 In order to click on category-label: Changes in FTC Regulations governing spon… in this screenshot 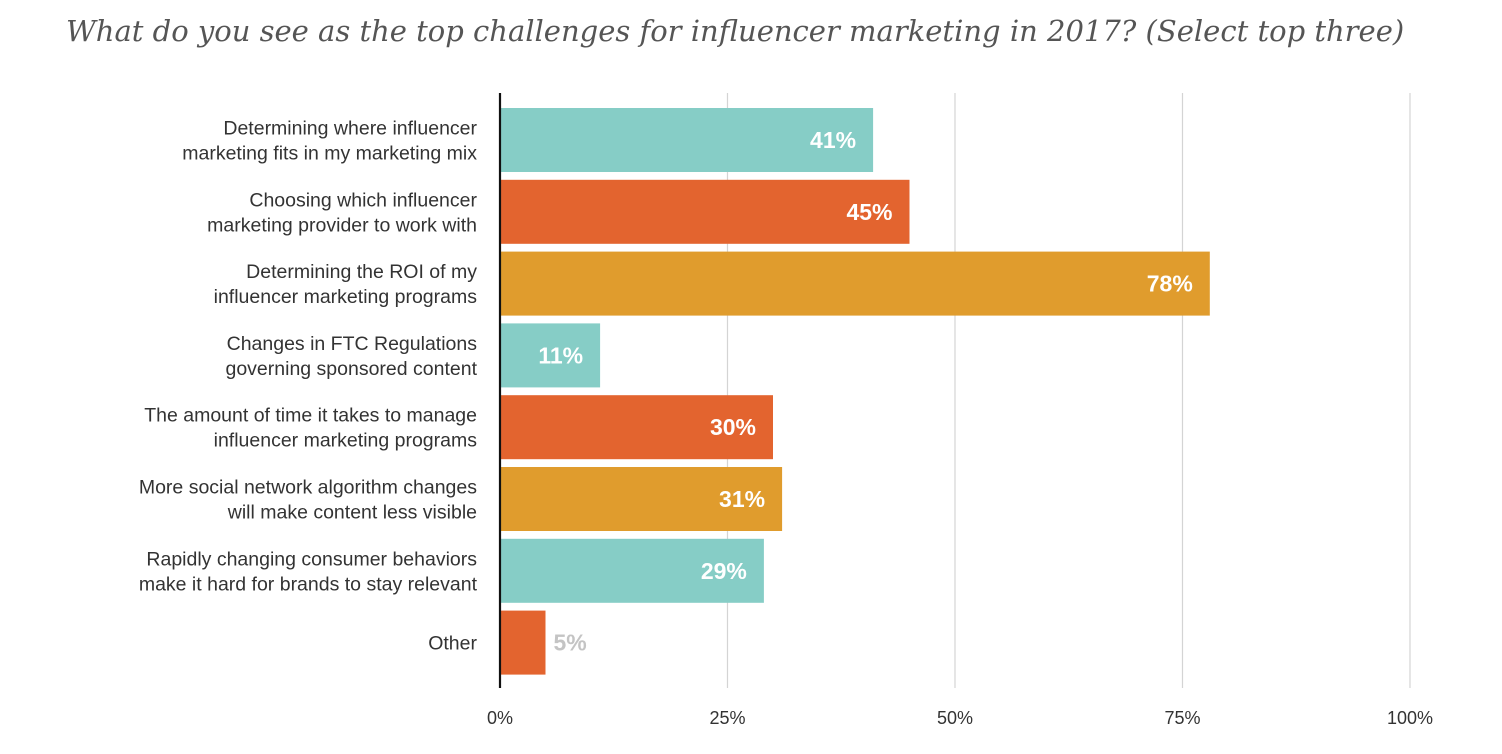, I will do `click(351, 356)`.